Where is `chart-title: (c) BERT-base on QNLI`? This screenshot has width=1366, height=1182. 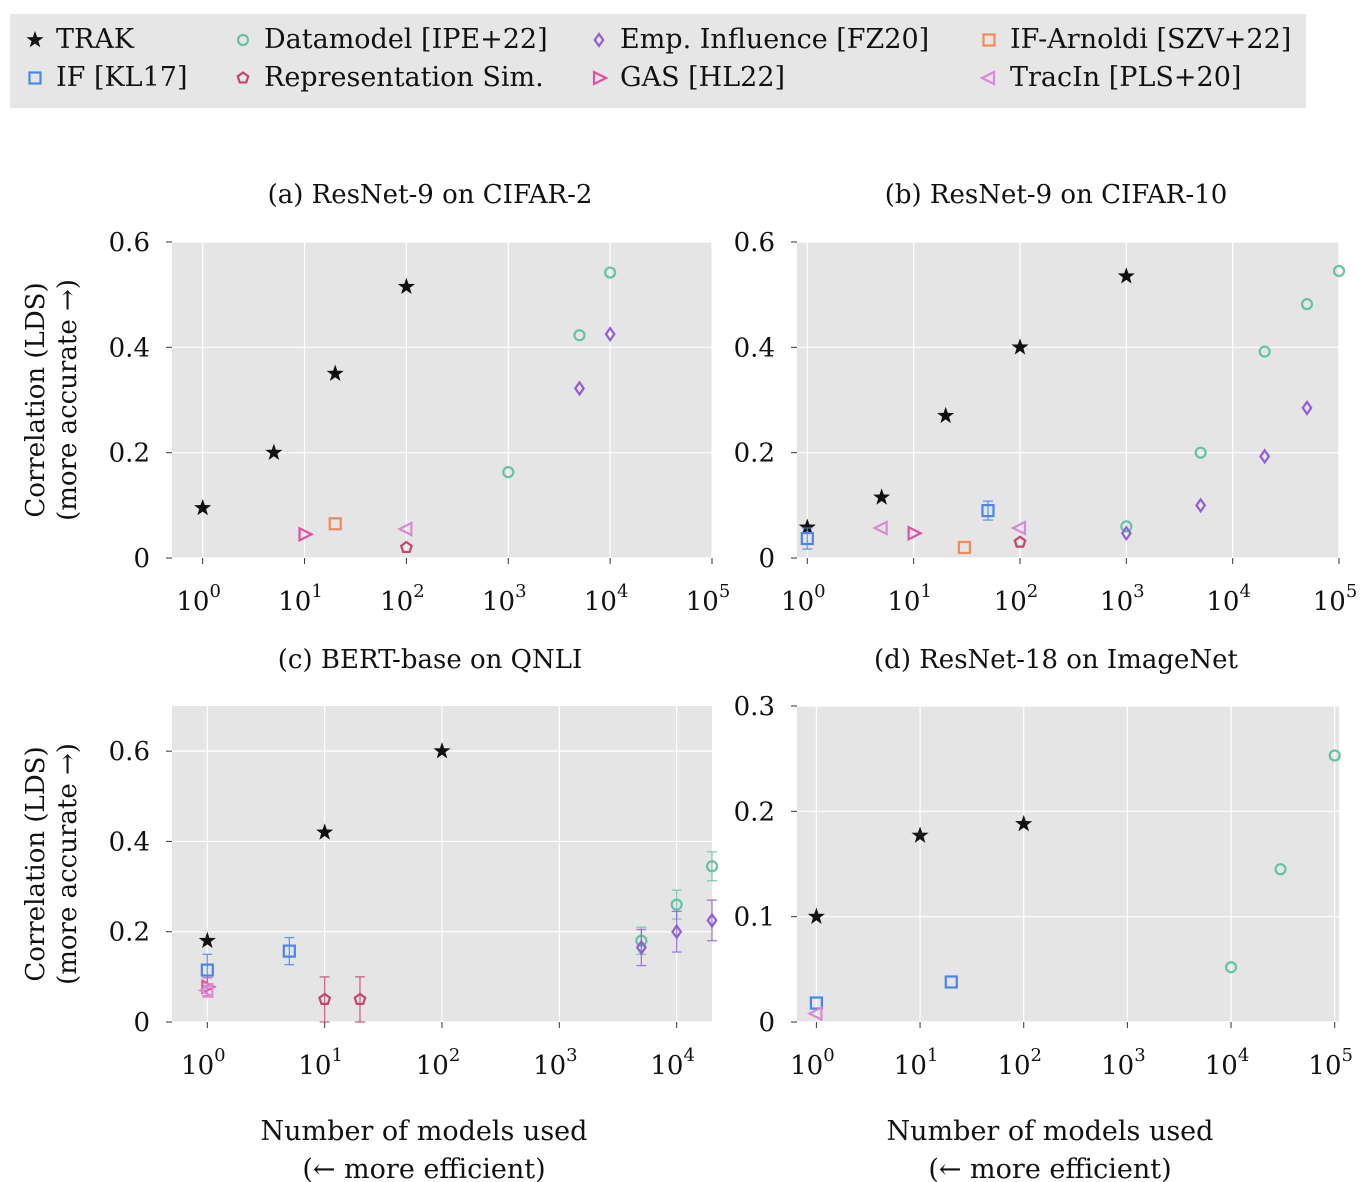
chart-title: (c) BERT-base on QNLI is located at coordinates (430, 660).